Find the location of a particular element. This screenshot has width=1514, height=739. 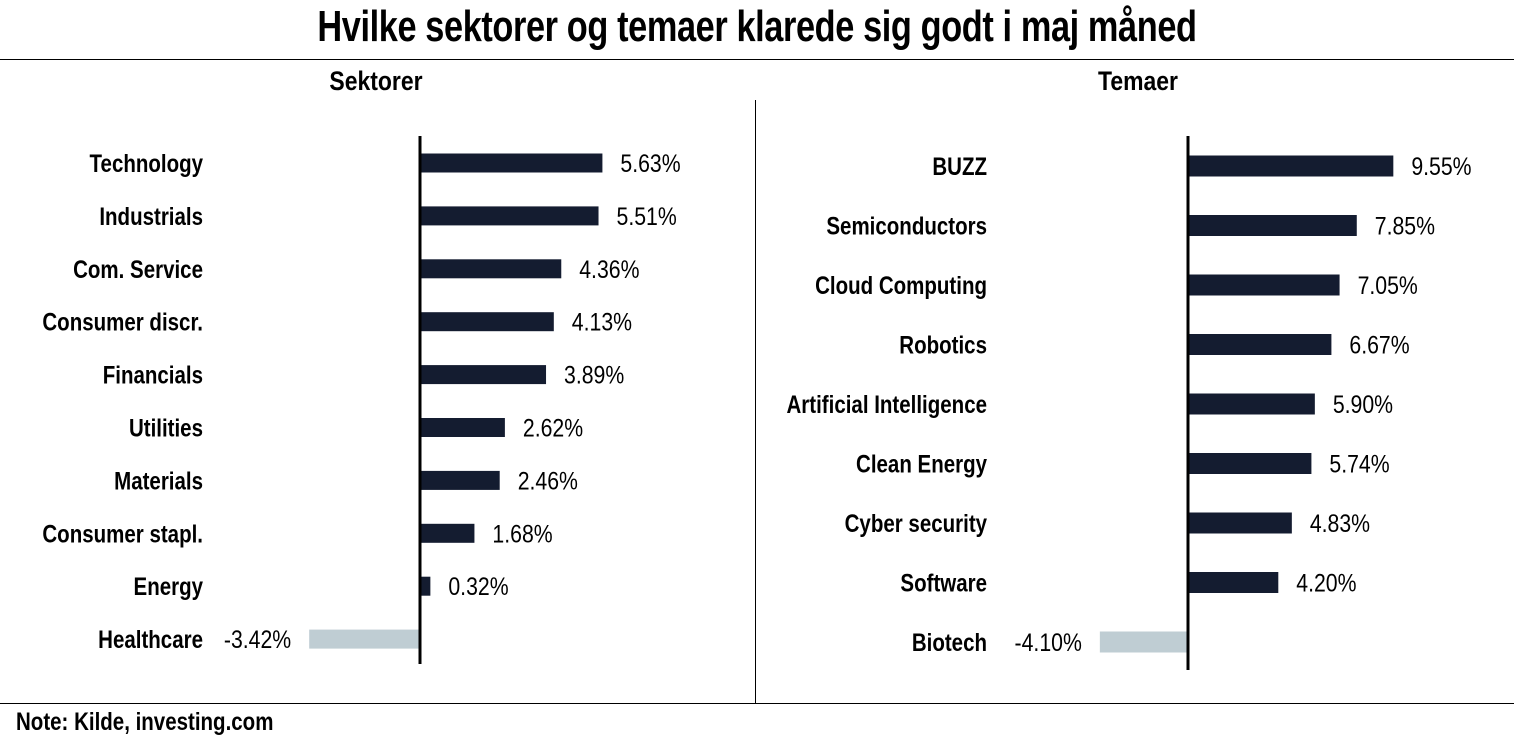

category-label-1-7: Software is located at coordinates (943, 583).